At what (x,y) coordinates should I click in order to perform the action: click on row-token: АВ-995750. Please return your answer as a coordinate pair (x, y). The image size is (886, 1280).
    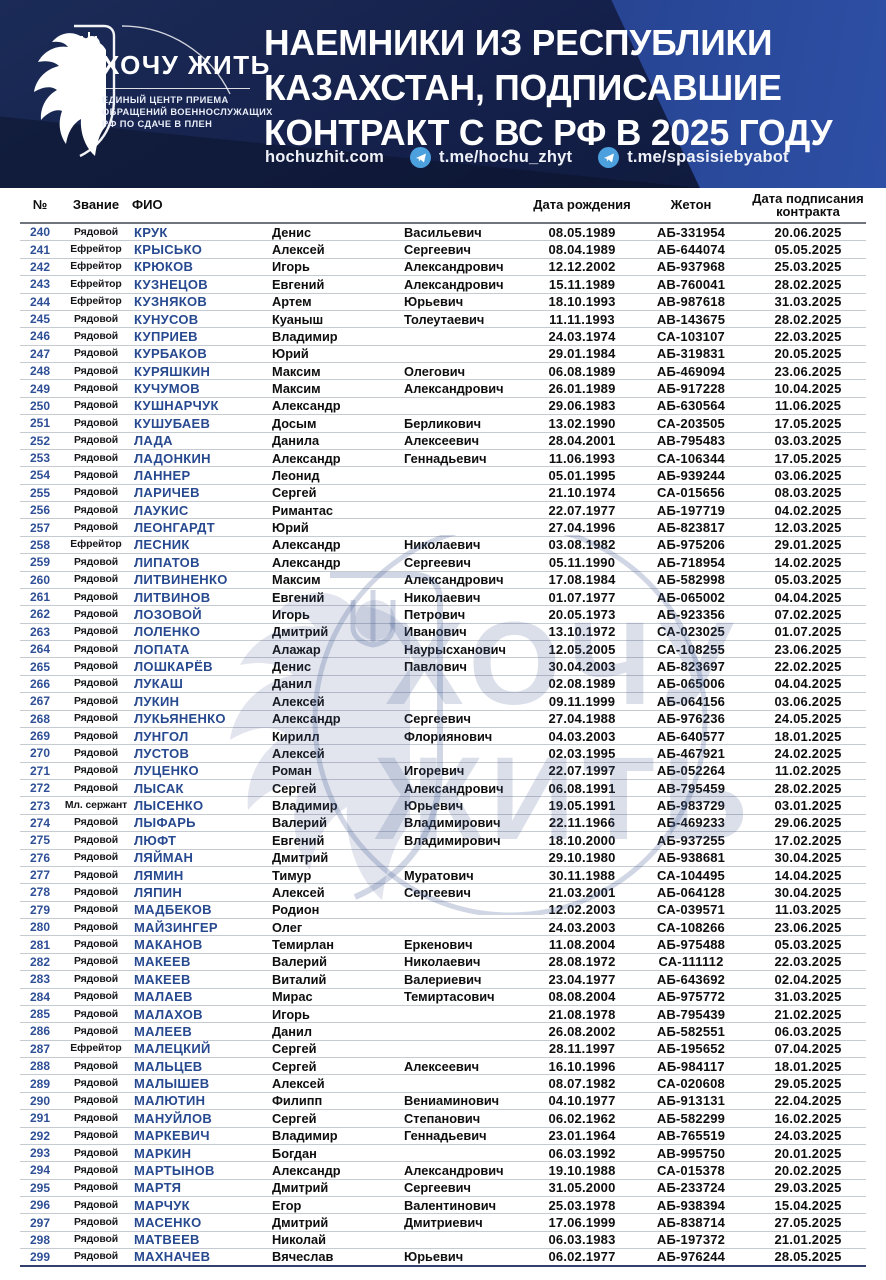
    Looking at the image, I should click on (691, 1153).